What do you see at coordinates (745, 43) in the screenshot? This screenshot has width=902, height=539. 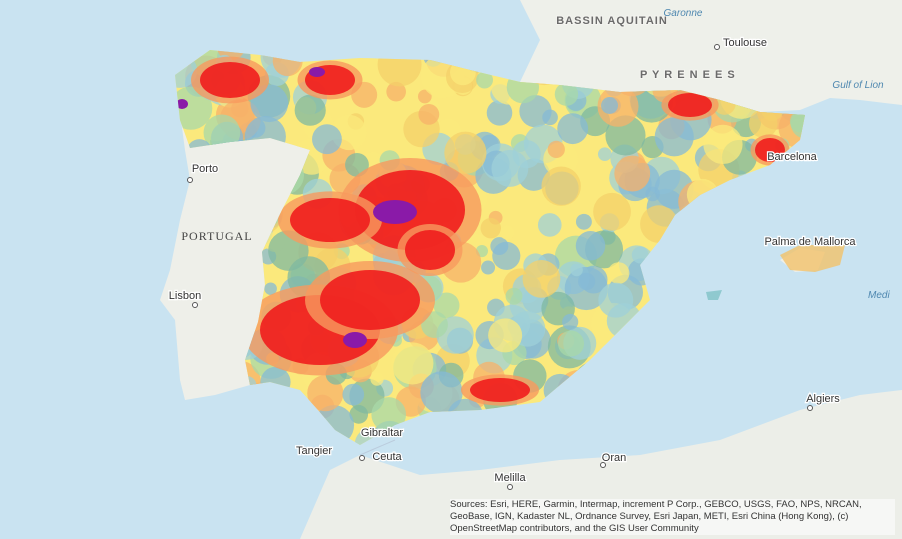 I see `place-label: Toulouse` at bounding box center [745, 43].